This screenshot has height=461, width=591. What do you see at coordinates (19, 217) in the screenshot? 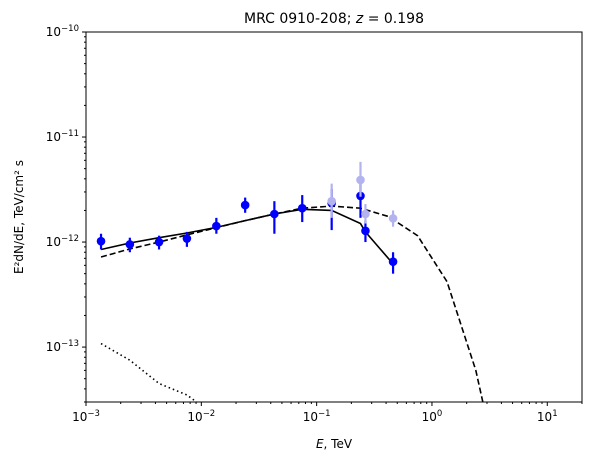
I see `y-axis-label: E²dN/dE, TeV/cm² s` at bounding box center [19, 217].